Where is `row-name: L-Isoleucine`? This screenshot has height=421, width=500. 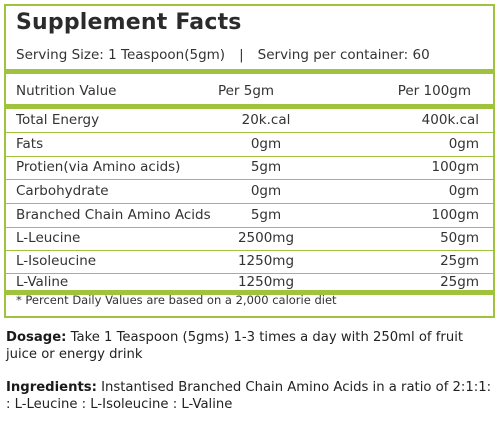
row-name: L-Isoleucine is located at coordinates (56, 261).